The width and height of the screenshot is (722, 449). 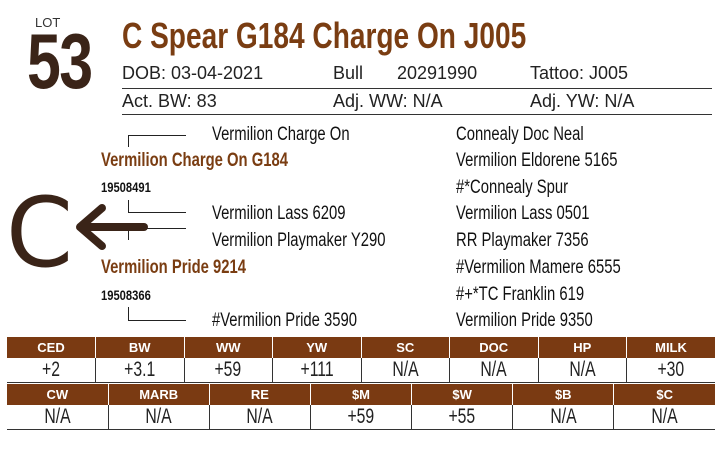 I want to click on dam-dam: #Vermilion Pride 3590, so click(x=284, y=320).